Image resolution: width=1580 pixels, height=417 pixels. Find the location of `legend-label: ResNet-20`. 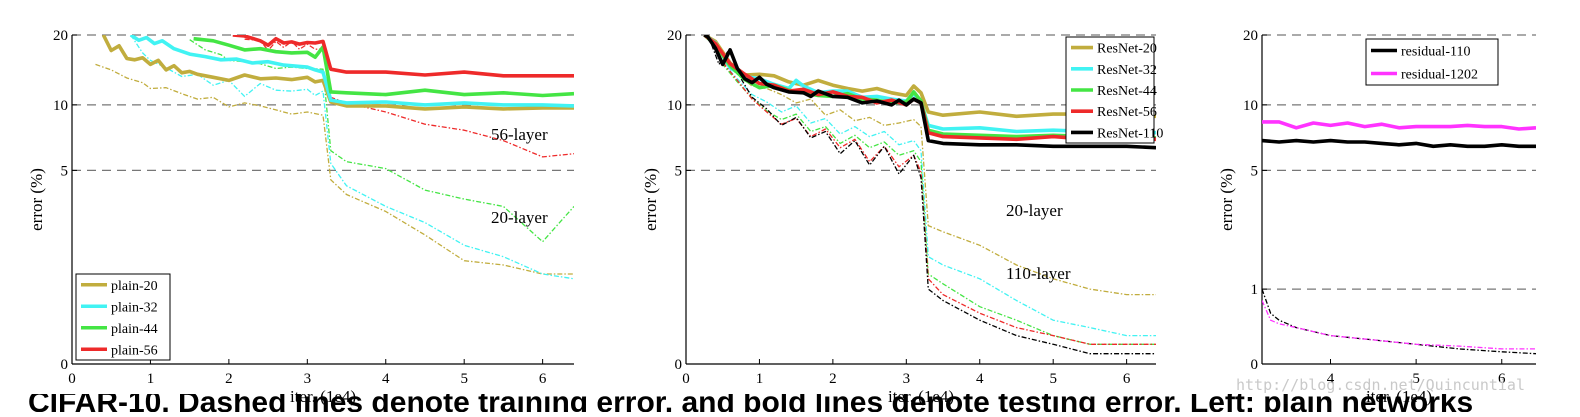

legend-label: ResNet-20 is located at coordinates (1127, 49).